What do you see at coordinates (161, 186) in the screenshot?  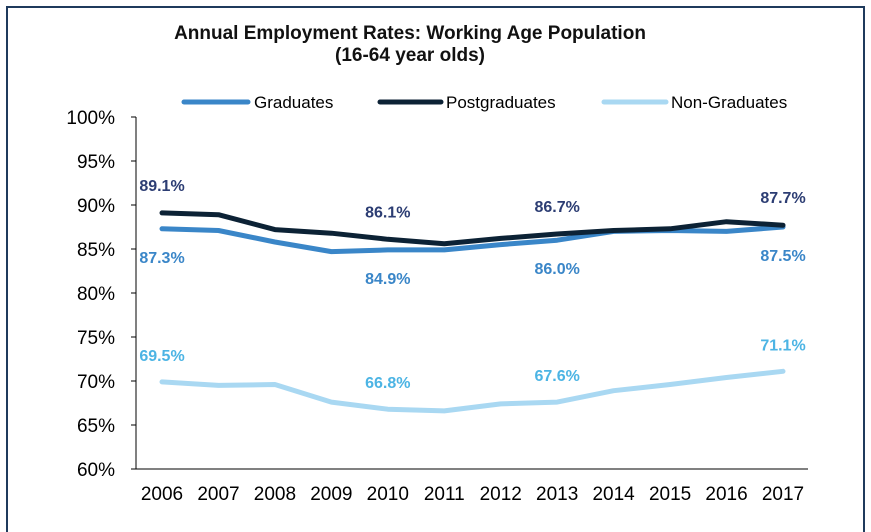 I see `data-label: 89.1%` at bounding box center [161, 186].